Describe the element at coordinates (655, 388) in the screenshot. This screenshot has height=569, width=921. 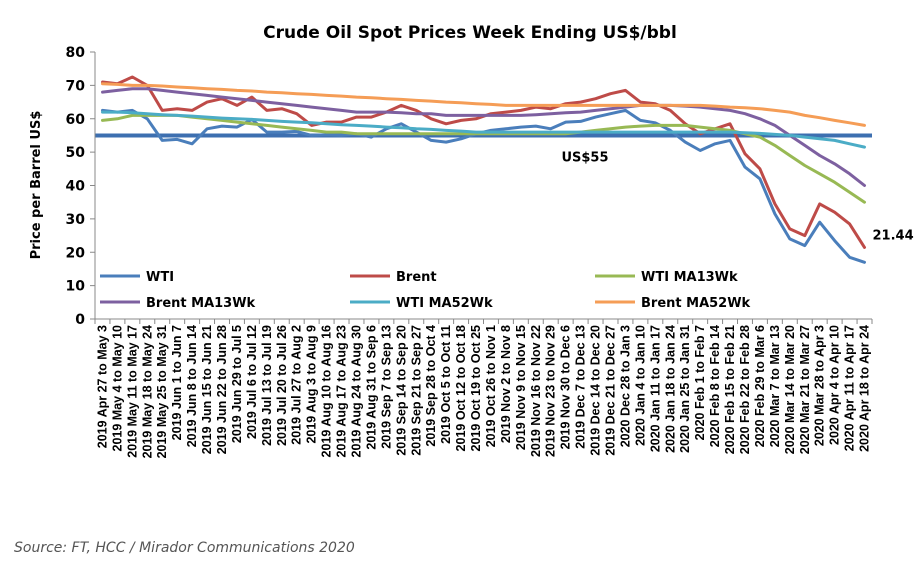
I see `x-tick-label: 2020 Jan 11 to Jan 17` at that location.